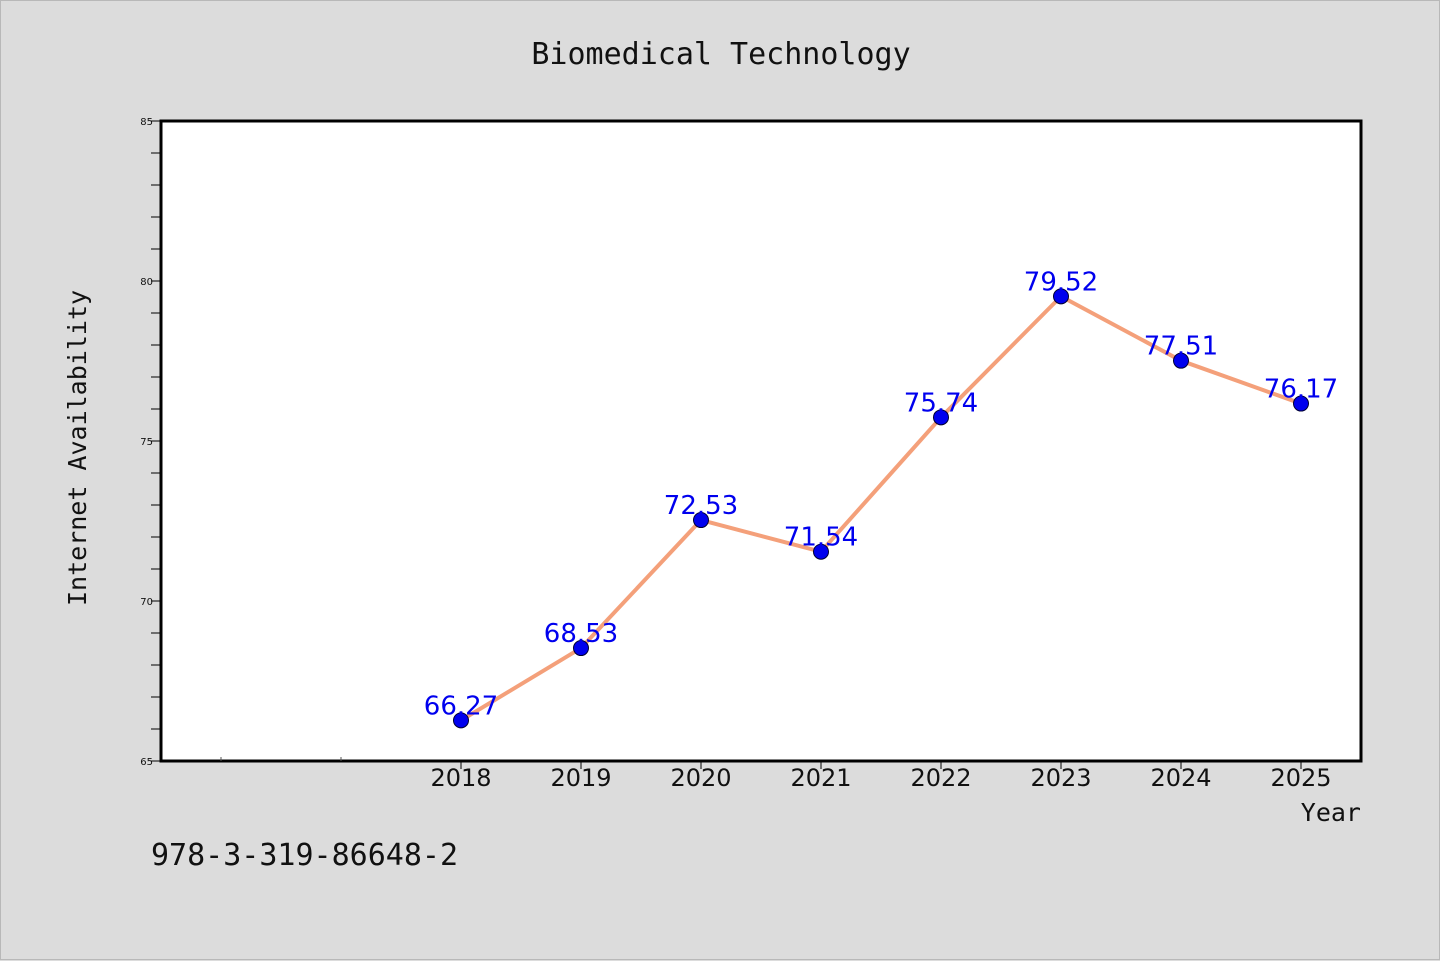 This screenshot has width=1440, height=961. I want to click on y-axis-ticks: 65 70 75 80 85, so click(150, 442).